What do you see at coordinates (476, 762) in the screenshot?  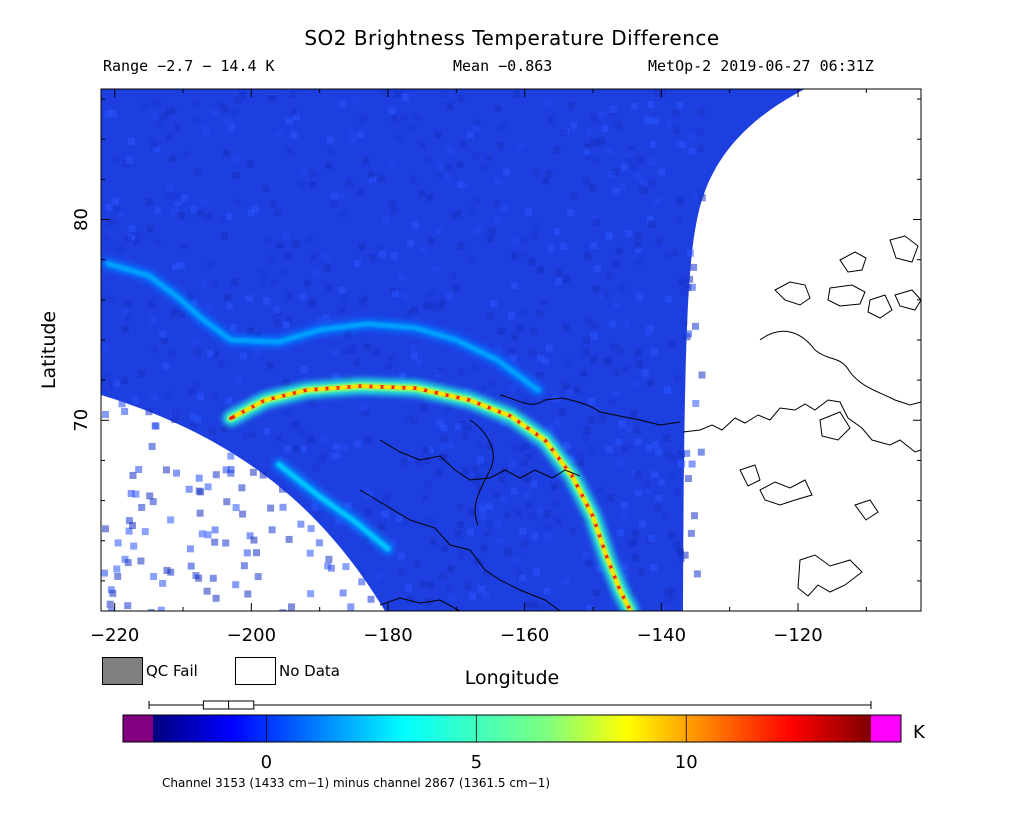 I see `colorbar-tick-label: 5` at bounding box center [476, 762].